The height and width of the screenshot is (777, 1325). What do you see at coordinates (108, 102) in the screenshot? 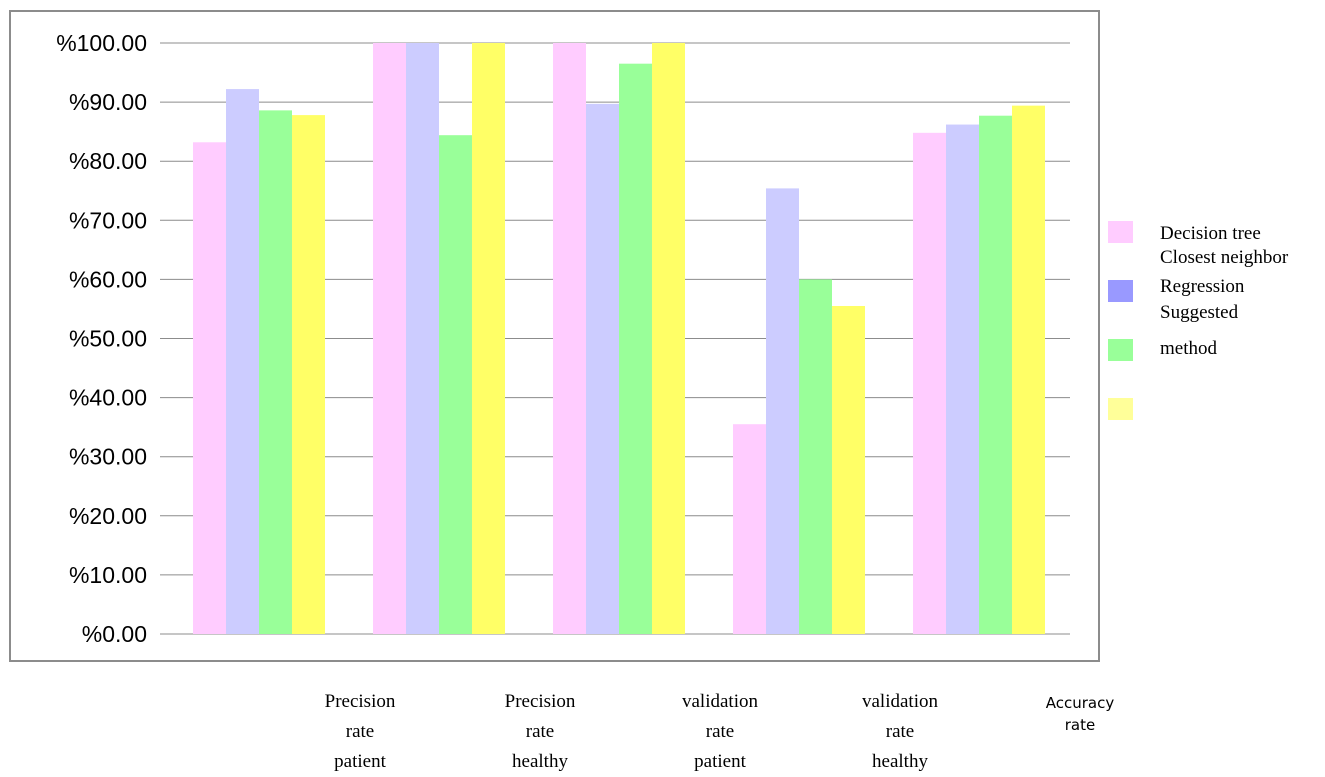
I see `y-tick-label: %90.00` at bounding box center [108, 102].